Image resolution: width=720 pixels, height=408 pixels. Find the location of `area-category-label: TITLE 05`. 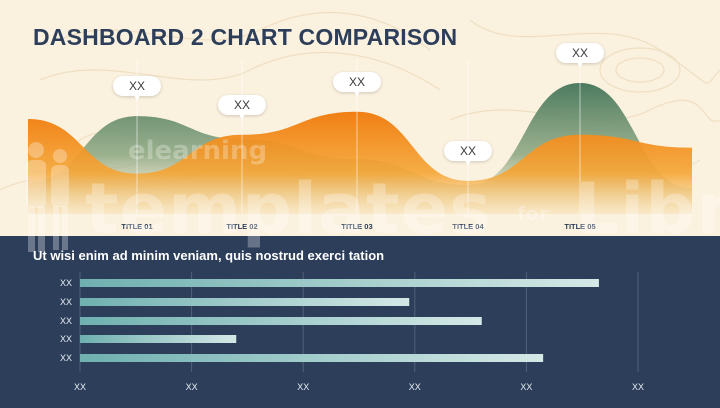

area-category-label: TITLE 05 is located at coordinates (579, 226).